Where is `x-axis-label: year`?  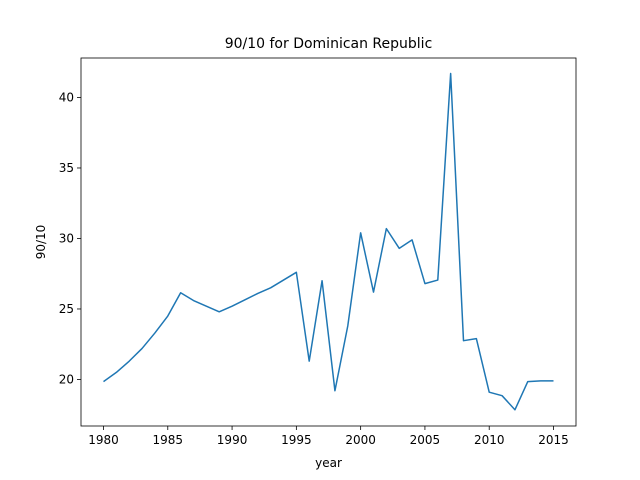 x-axis-label: year is located at coordinates (328, 463).